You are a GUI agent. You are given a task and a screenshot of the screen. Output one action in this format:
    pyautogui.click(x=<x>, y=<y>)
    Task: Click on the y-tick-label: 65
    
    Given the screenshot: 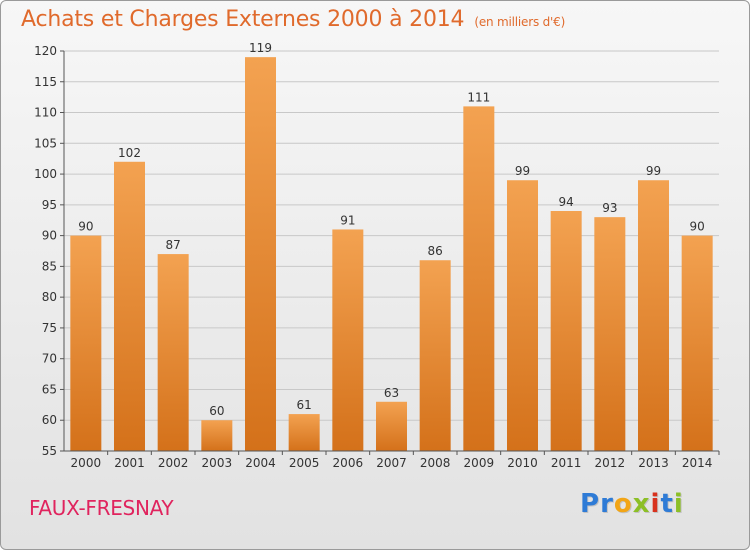 What is the action you would take?
    pyautogui.click(x=49, y=389)
    